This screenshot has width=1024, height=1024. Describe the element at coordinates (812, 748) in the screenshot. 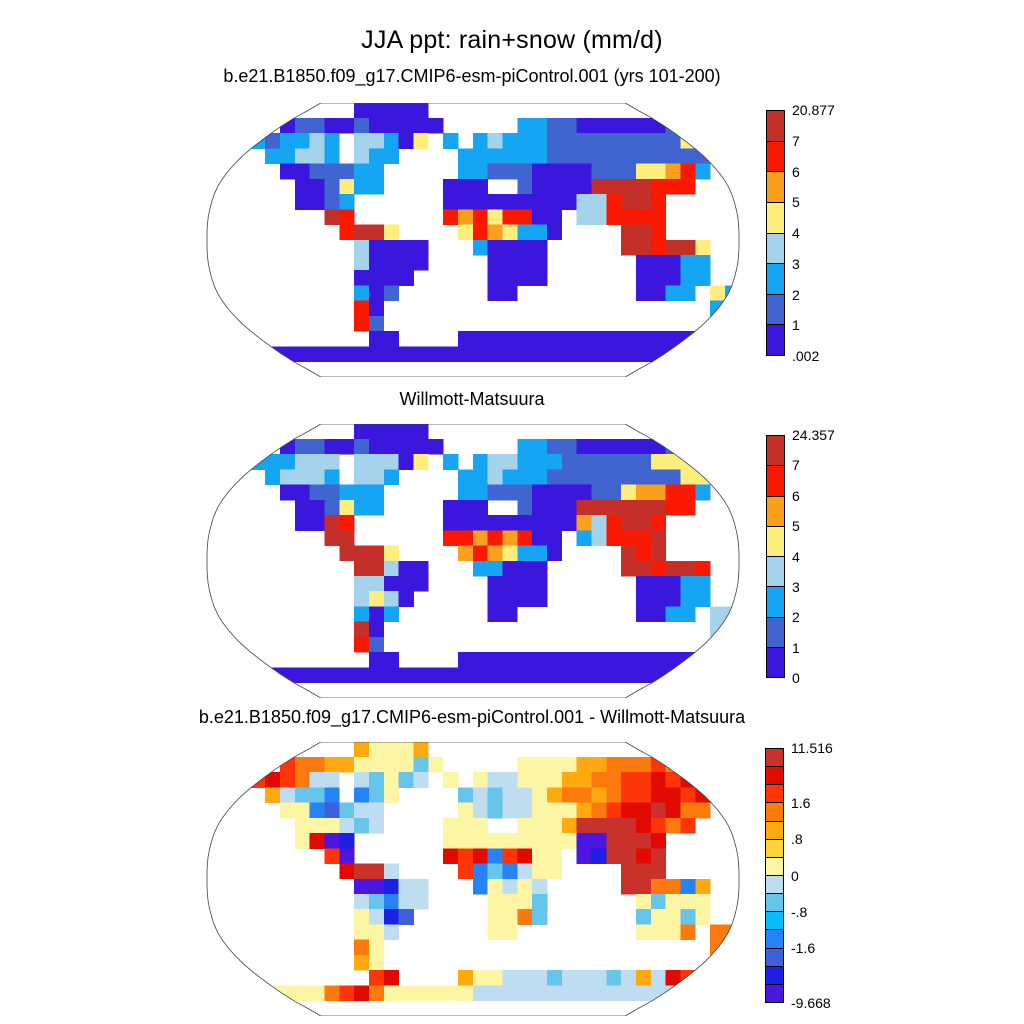

I see `colorbar-tick-label: 11.516` at that location.